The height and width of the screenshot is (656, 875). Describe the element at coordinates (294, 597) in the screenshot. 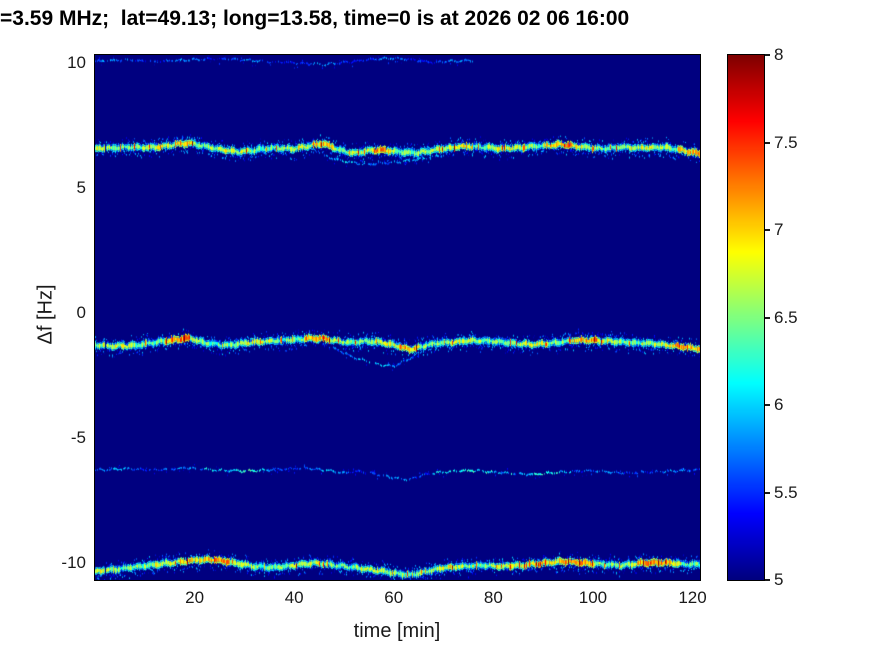

I see `x-tick-label: 40` at that location.